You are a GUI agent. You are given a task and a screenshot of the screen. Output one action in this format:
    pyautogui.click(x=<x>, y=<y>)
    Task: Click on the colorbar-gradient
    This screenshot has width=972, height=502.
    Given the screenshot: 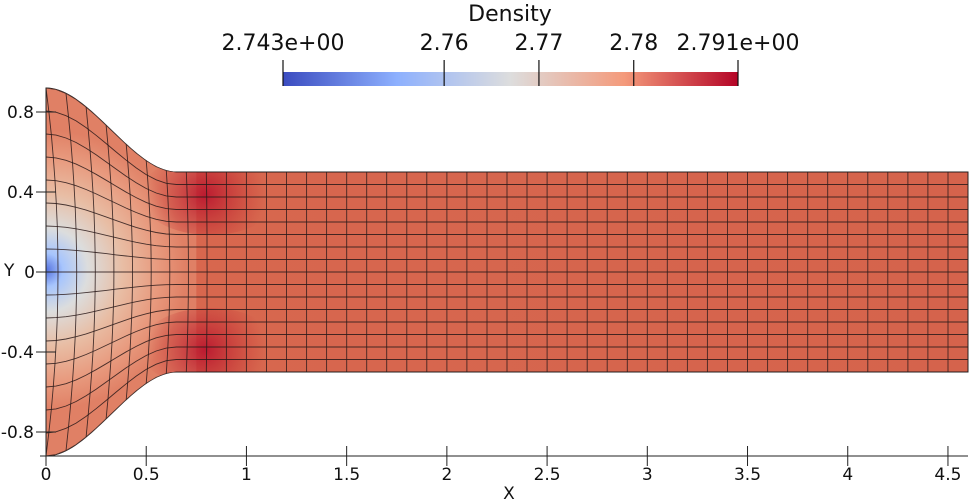 What is the action you would take?
    pyautogui.click(x=510, y=79)
    